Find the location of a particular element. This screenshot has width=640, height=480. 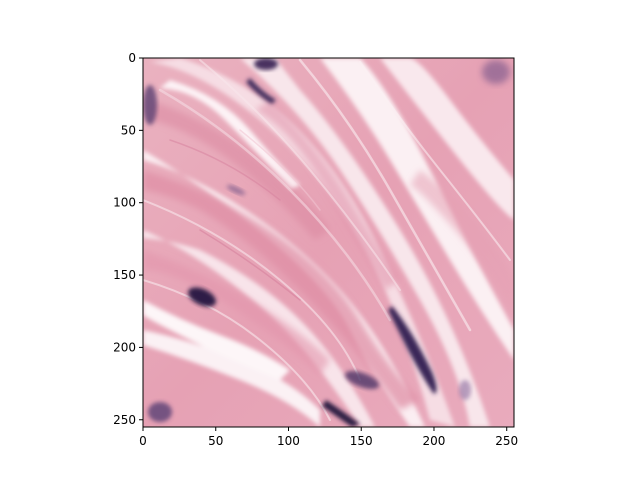

y-tick-label: 150 is located at coordinates (124, 275).